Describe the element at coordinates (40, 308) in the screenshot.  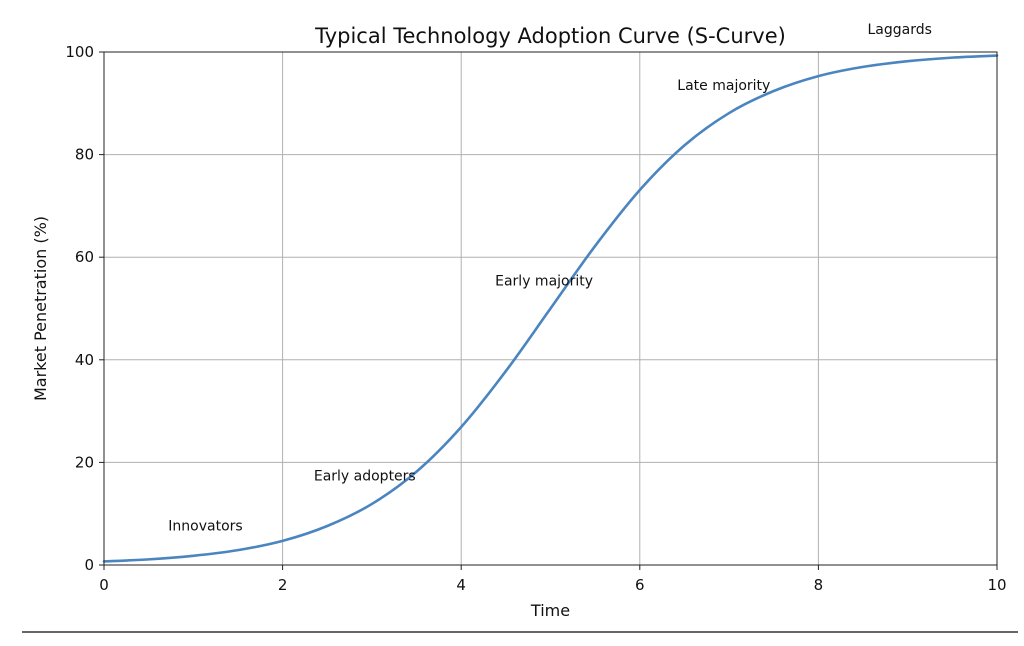
I see `y-axis-label: Market Penetration (%)` at that location.